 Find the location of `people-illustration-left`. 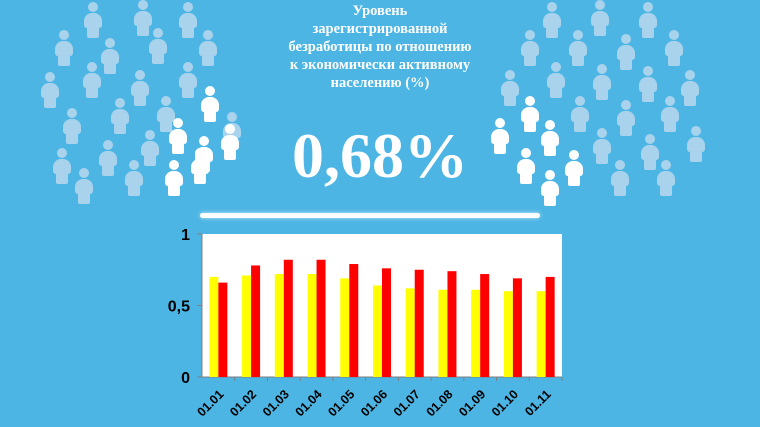

people-illustration-left is located at coordinates (150, 102).